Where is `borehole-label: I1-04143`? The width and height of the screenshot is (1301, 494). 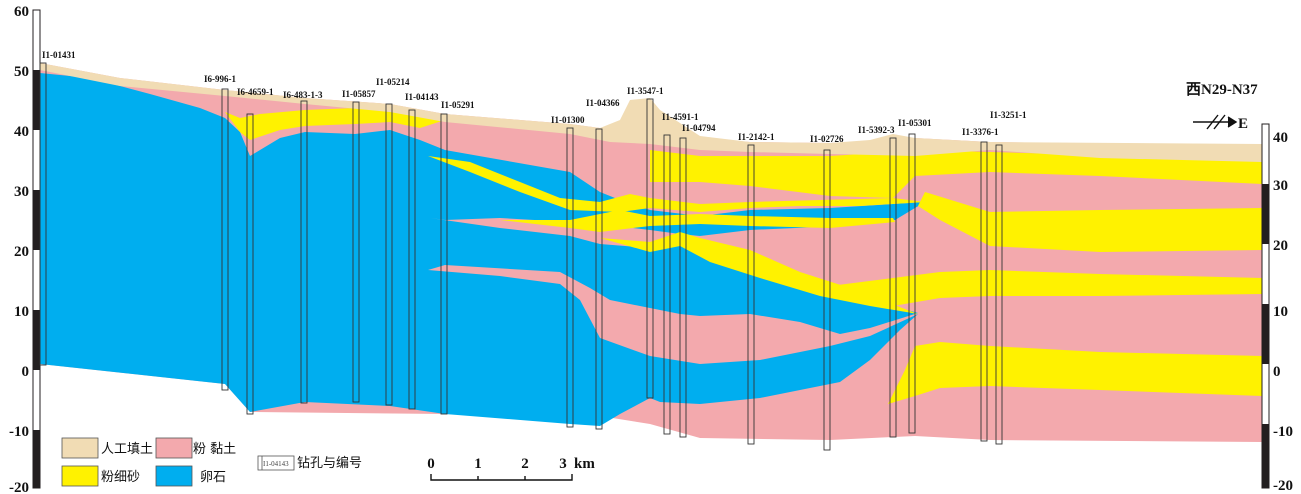 borehole-label: I1-04143 is located at coordinates (422, 97).